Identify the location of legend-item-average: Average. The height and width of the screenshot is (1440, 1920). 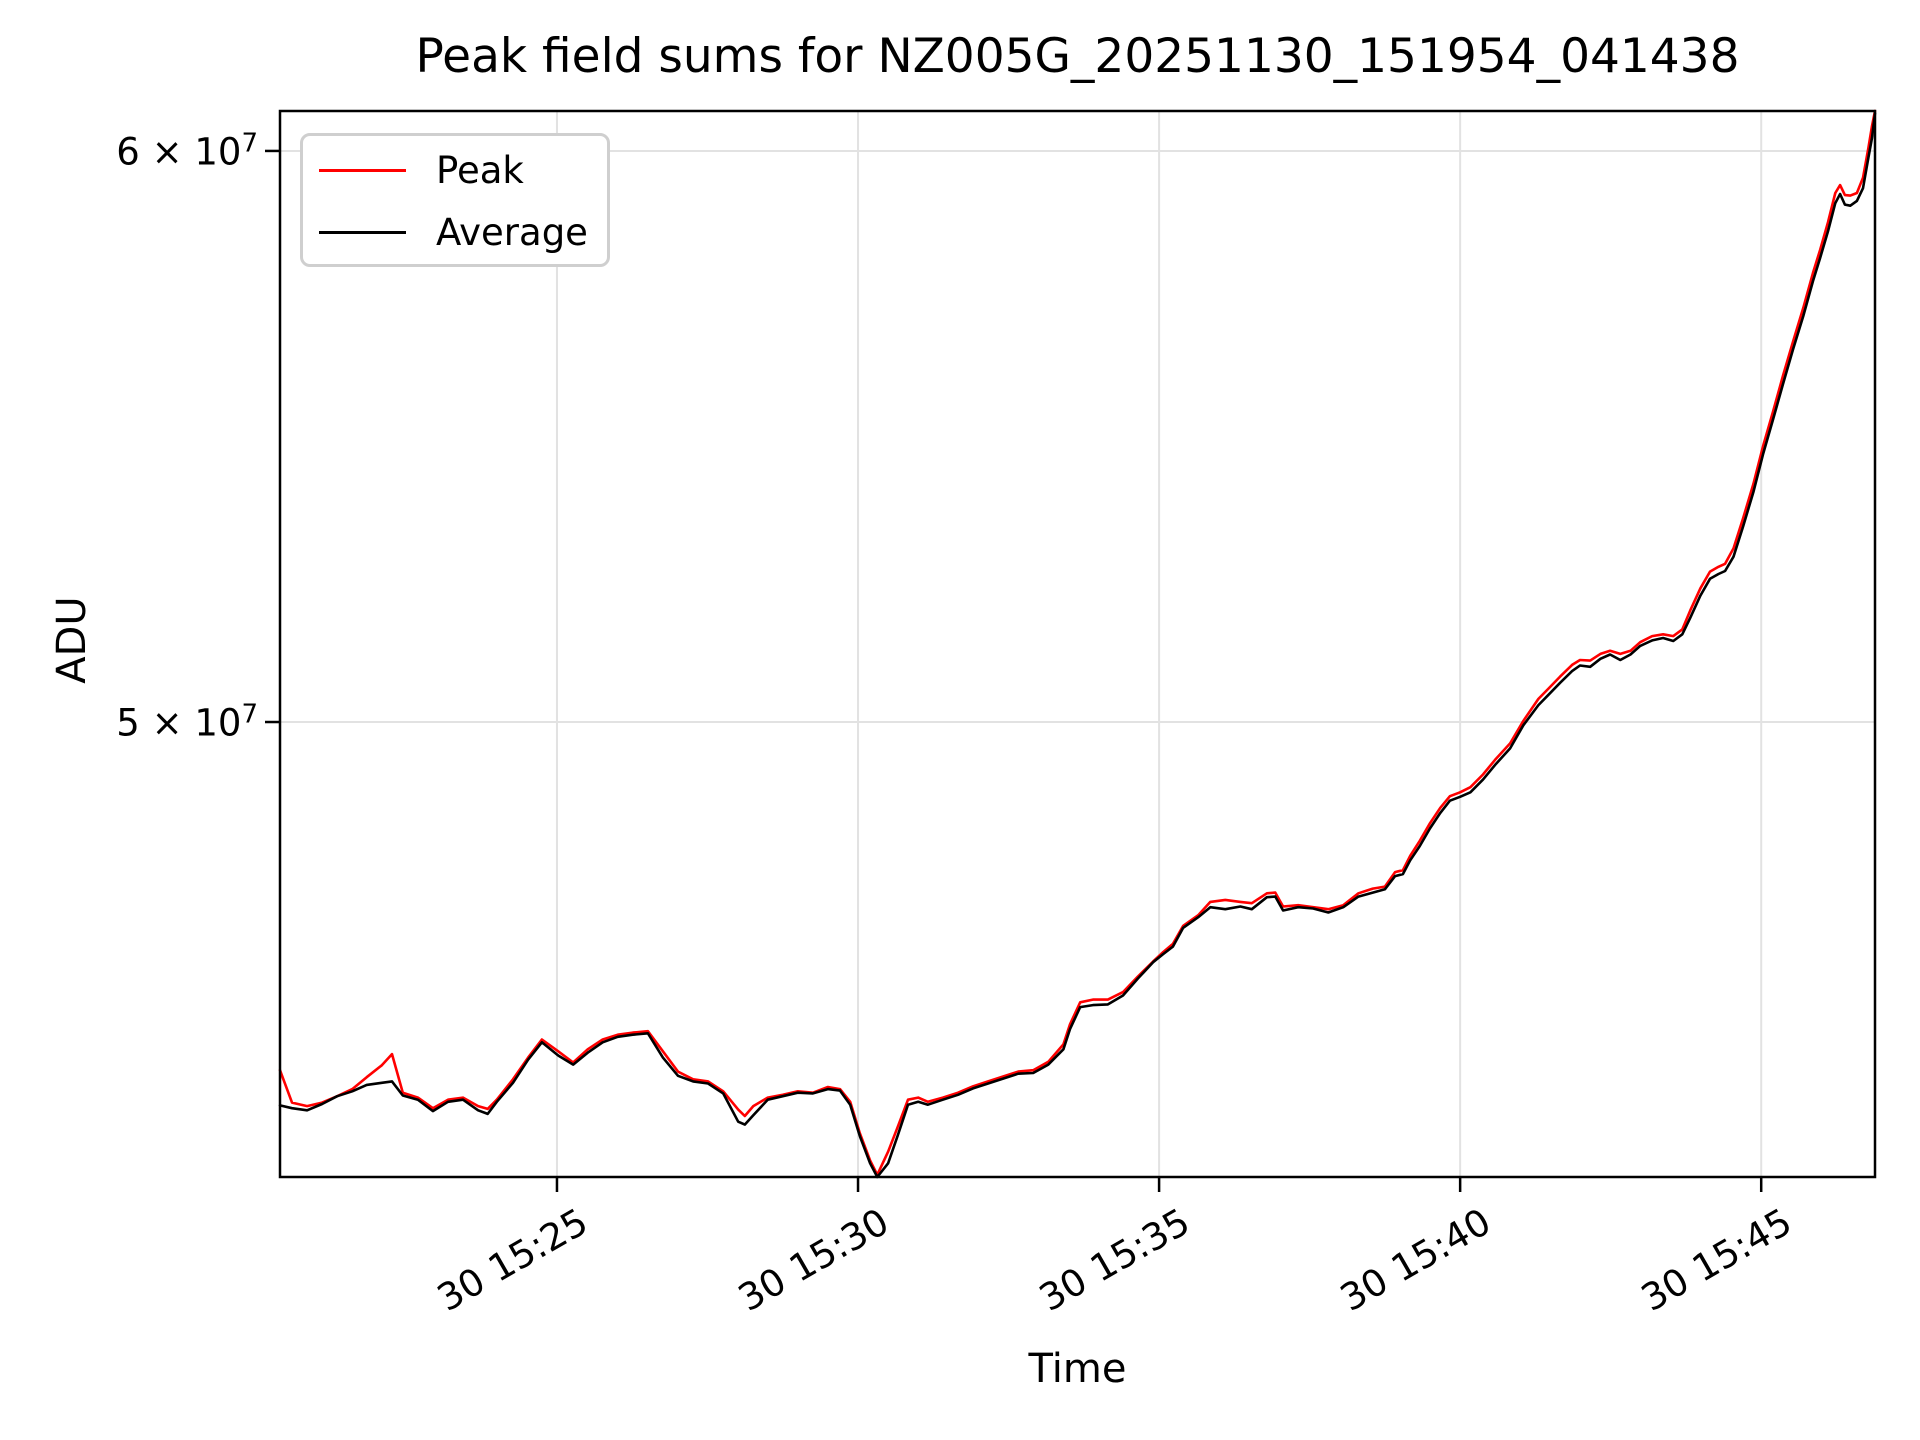
(455, 232).